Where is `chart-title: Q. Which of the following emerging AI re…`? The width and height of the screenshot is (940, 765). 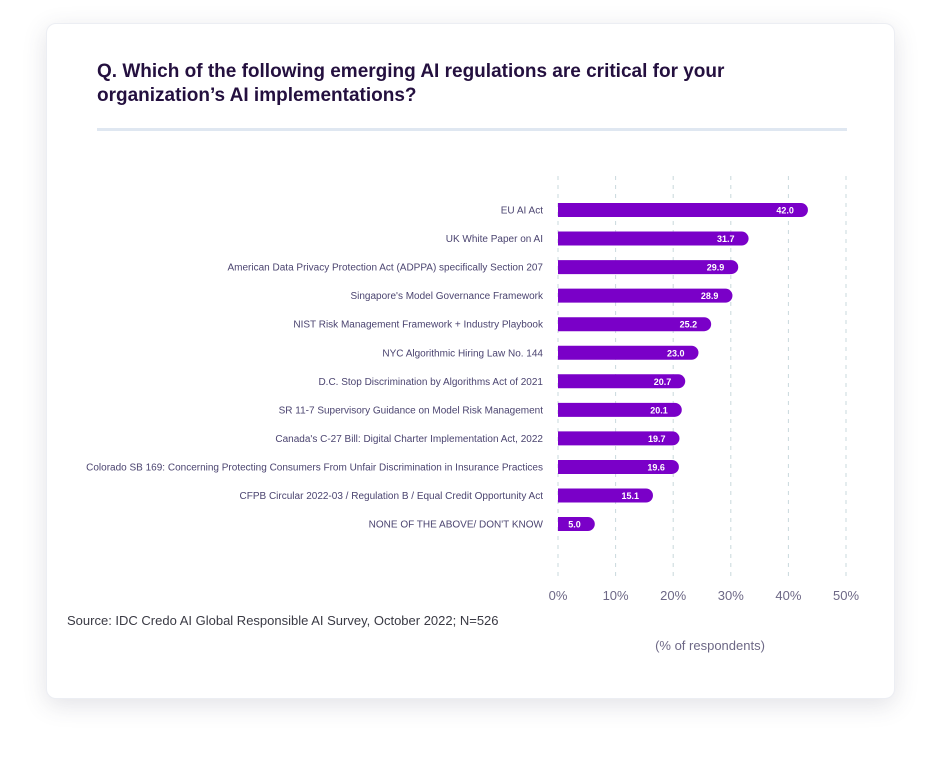 chart-title: Q. Which of the following emerging AI re… is located at coordinates (411, 83).